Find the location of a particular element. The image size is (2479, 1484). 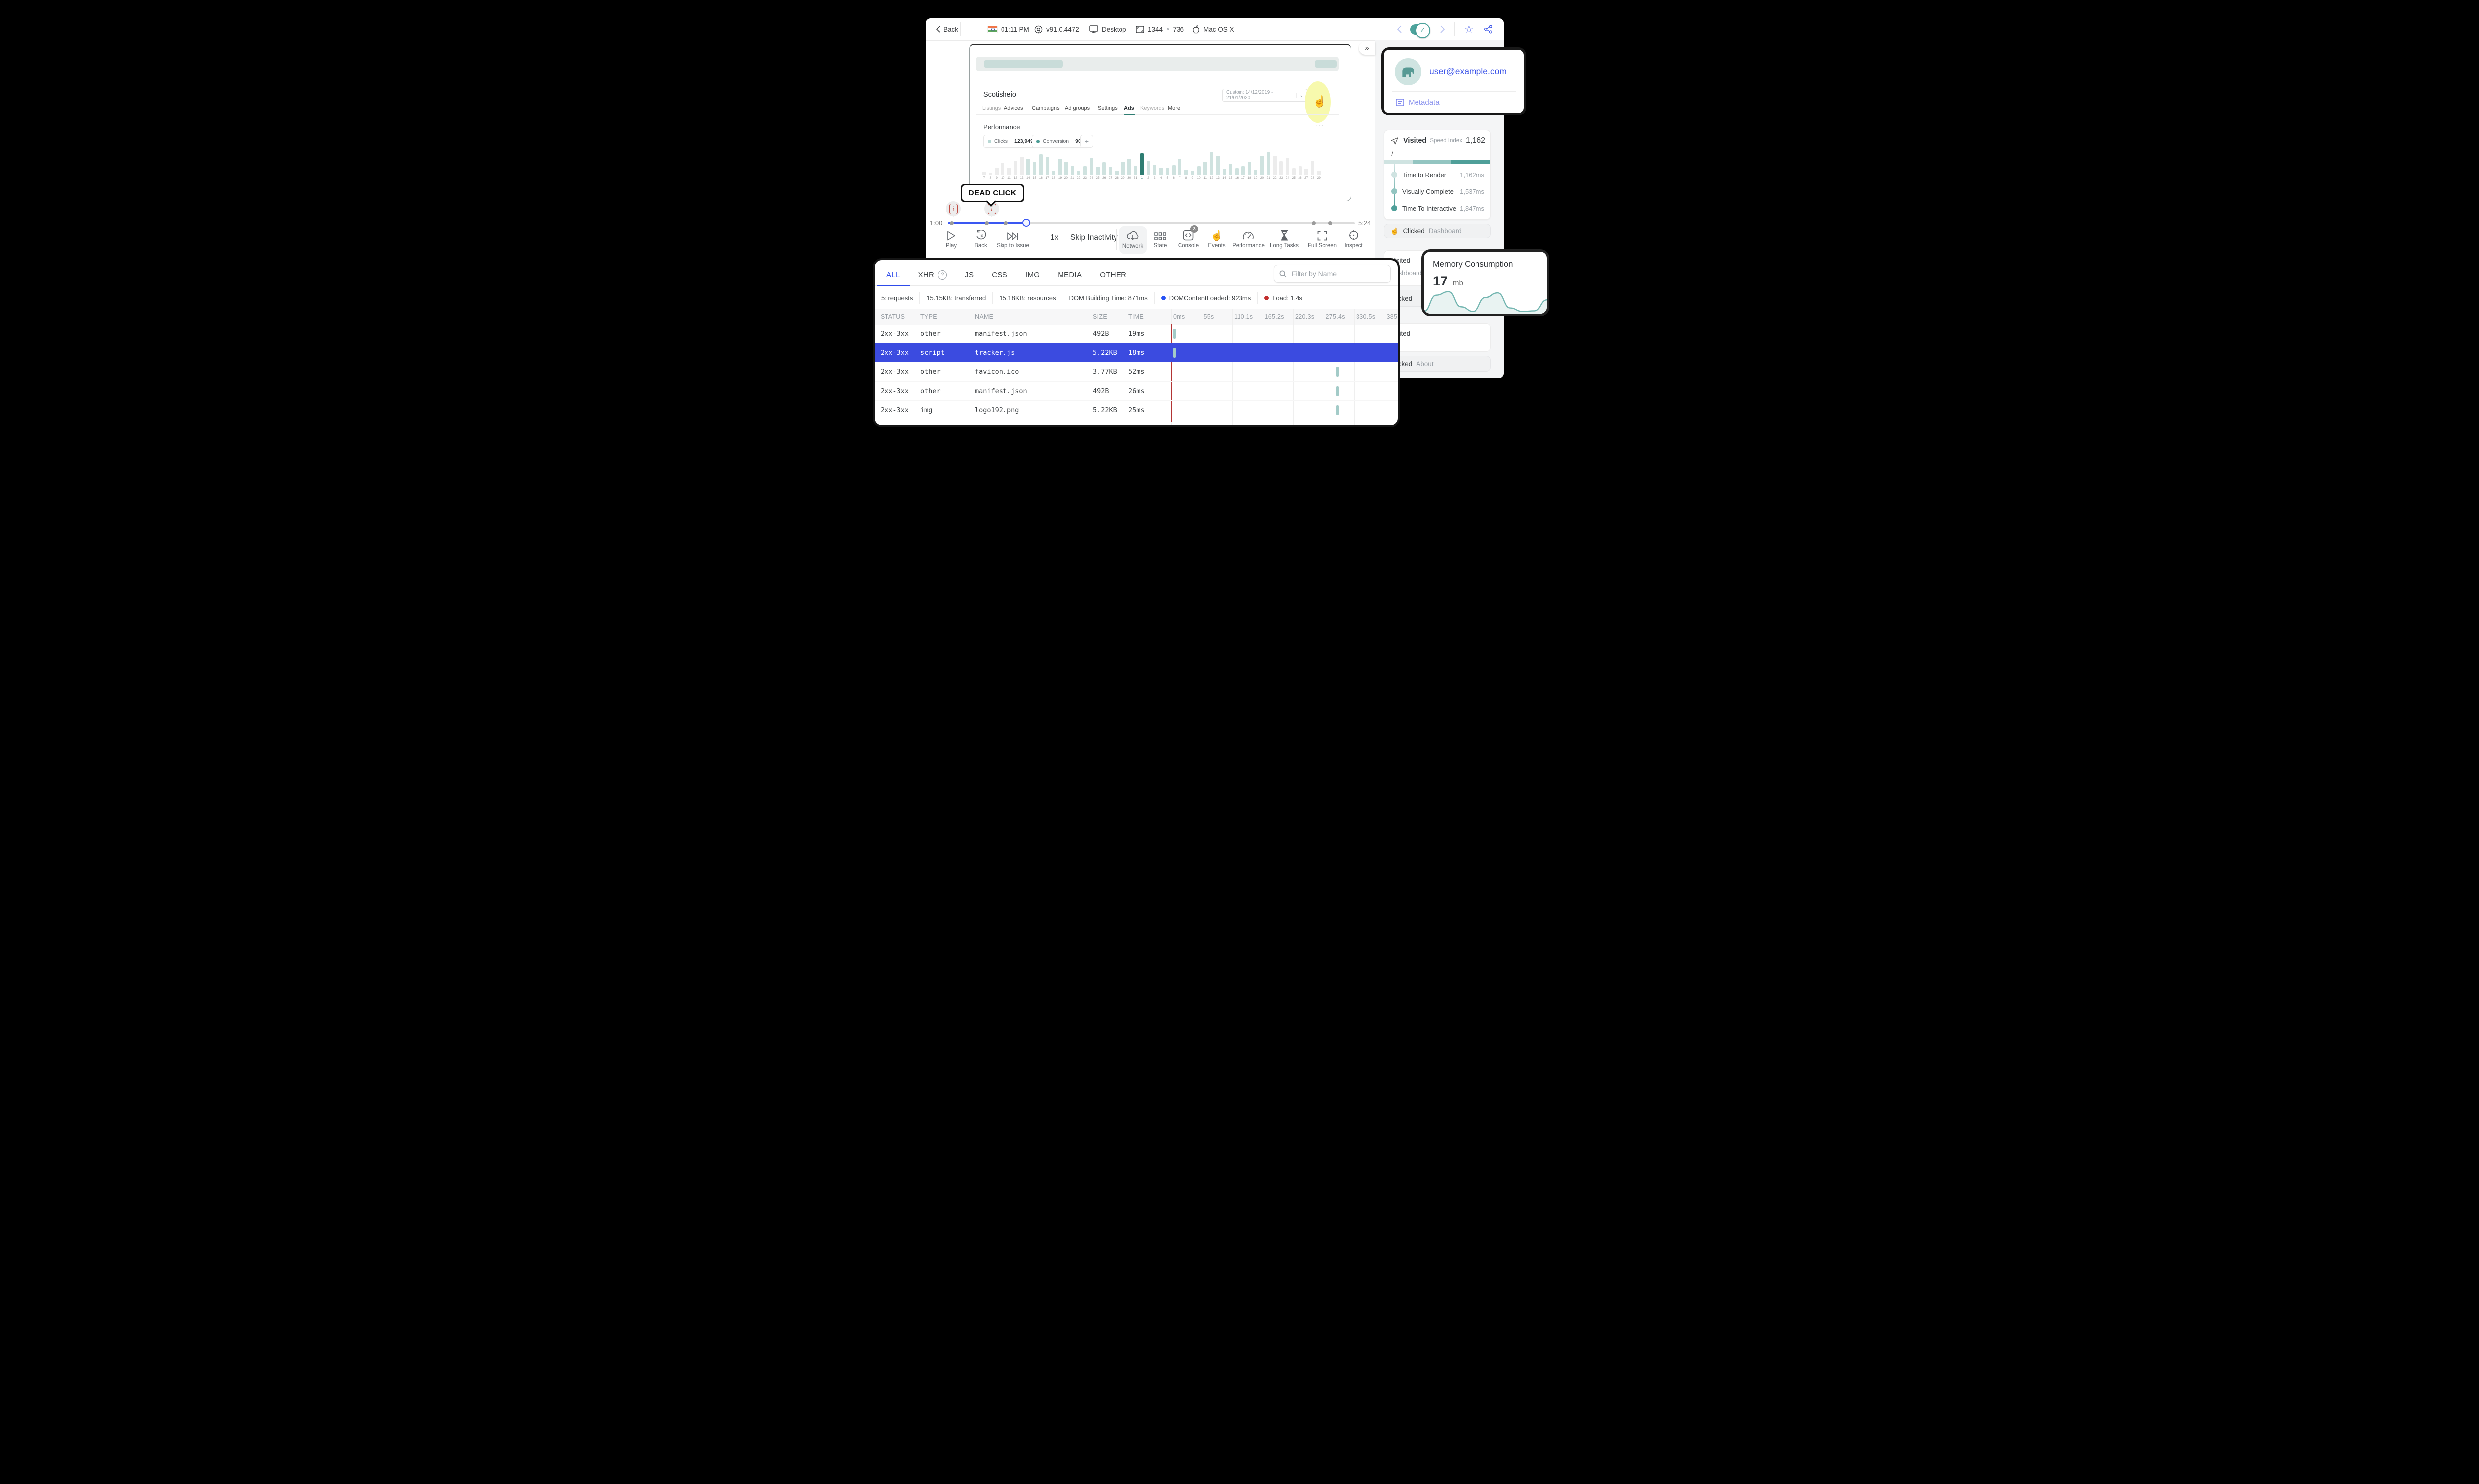

play-button: Play is located at coordinates (951, 239).